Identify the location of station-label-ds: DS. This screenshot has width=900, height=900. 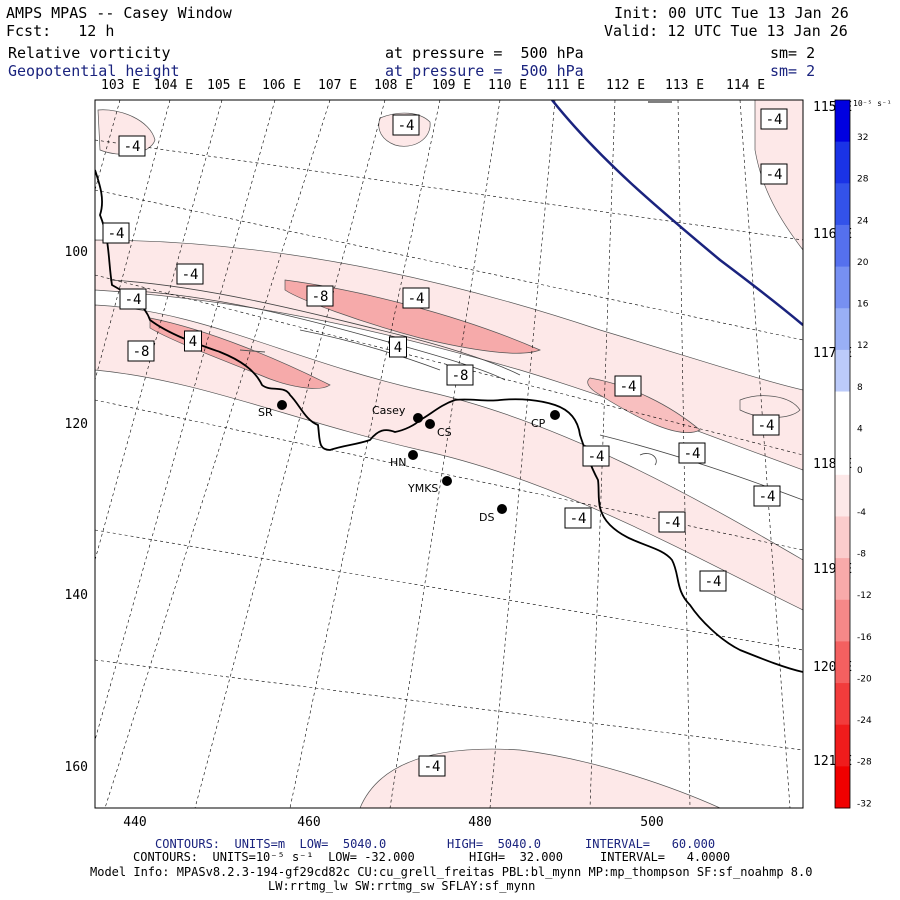
(486, 517).